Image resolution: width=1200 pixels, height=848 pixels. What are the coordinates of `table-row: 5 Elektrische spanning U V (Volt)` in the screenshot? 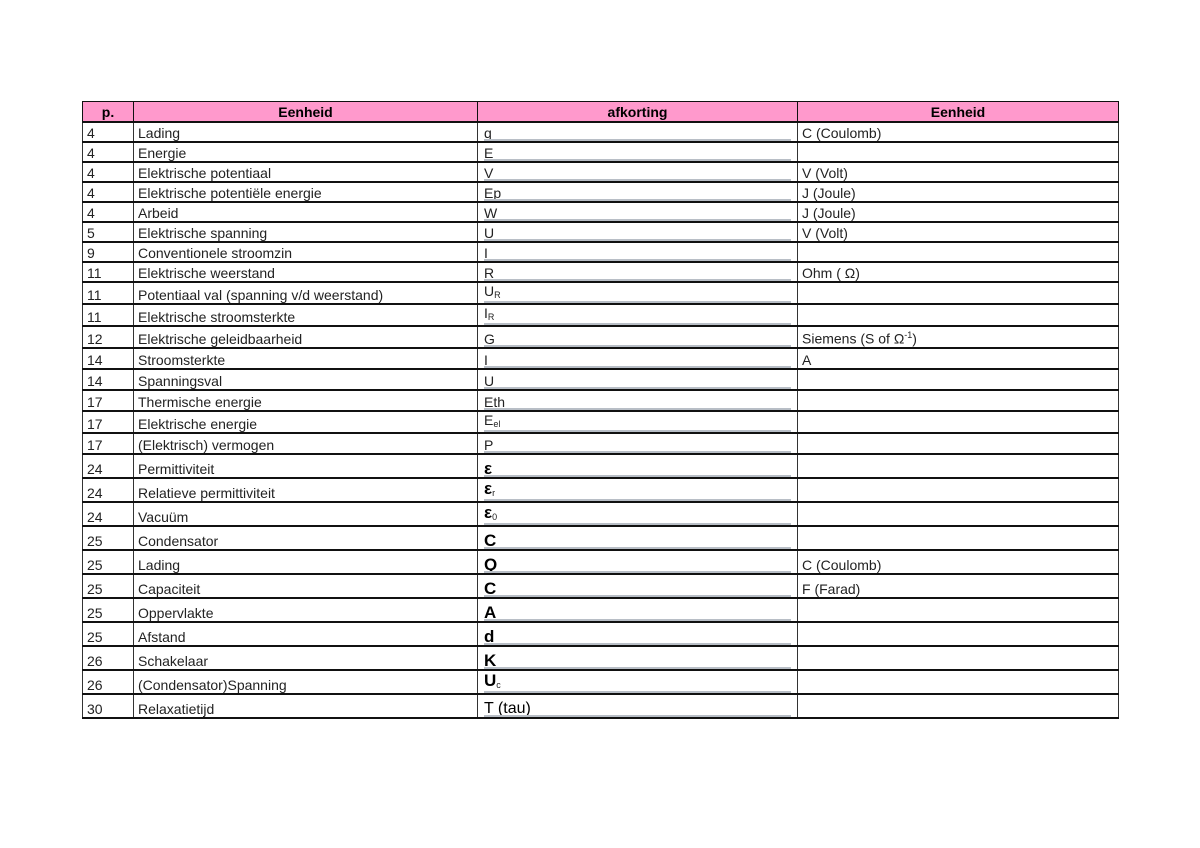 It's located at (600, 232).